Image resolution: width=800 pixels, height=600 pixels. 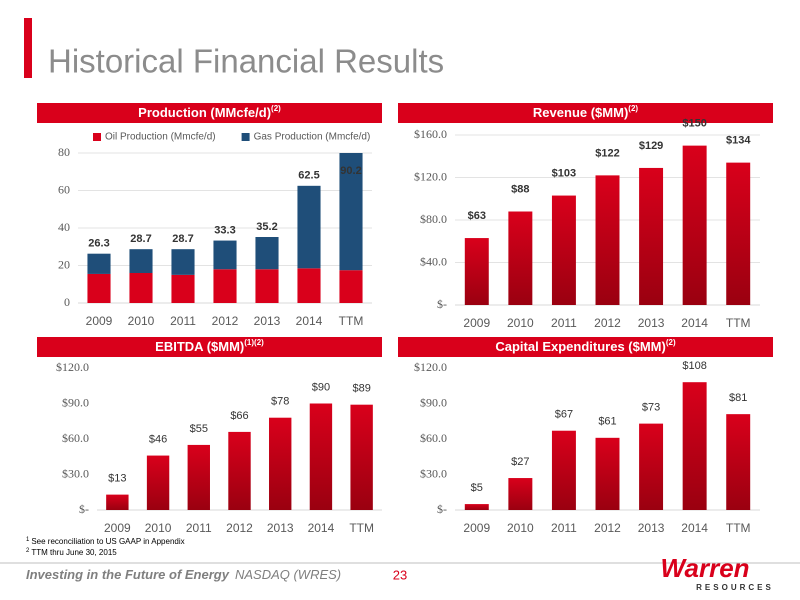 What do you see at coordinates (477, 216) in the screenshot?
I see `value-label: $63` at bounding box center [477, 216].